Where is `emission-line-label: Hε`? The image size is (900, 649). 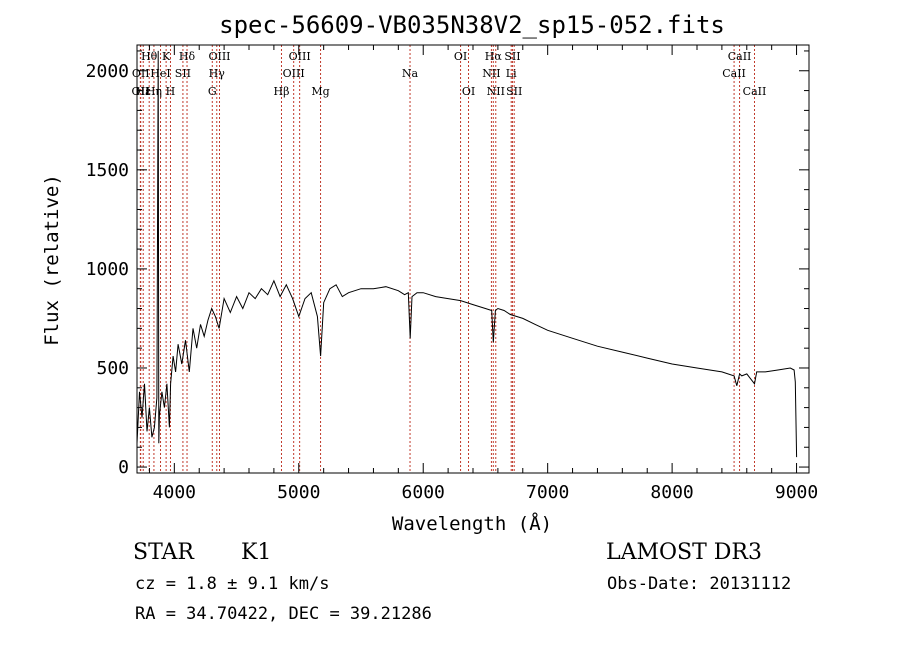 emission-line-label: Hε is located at coordinates (144, 91).